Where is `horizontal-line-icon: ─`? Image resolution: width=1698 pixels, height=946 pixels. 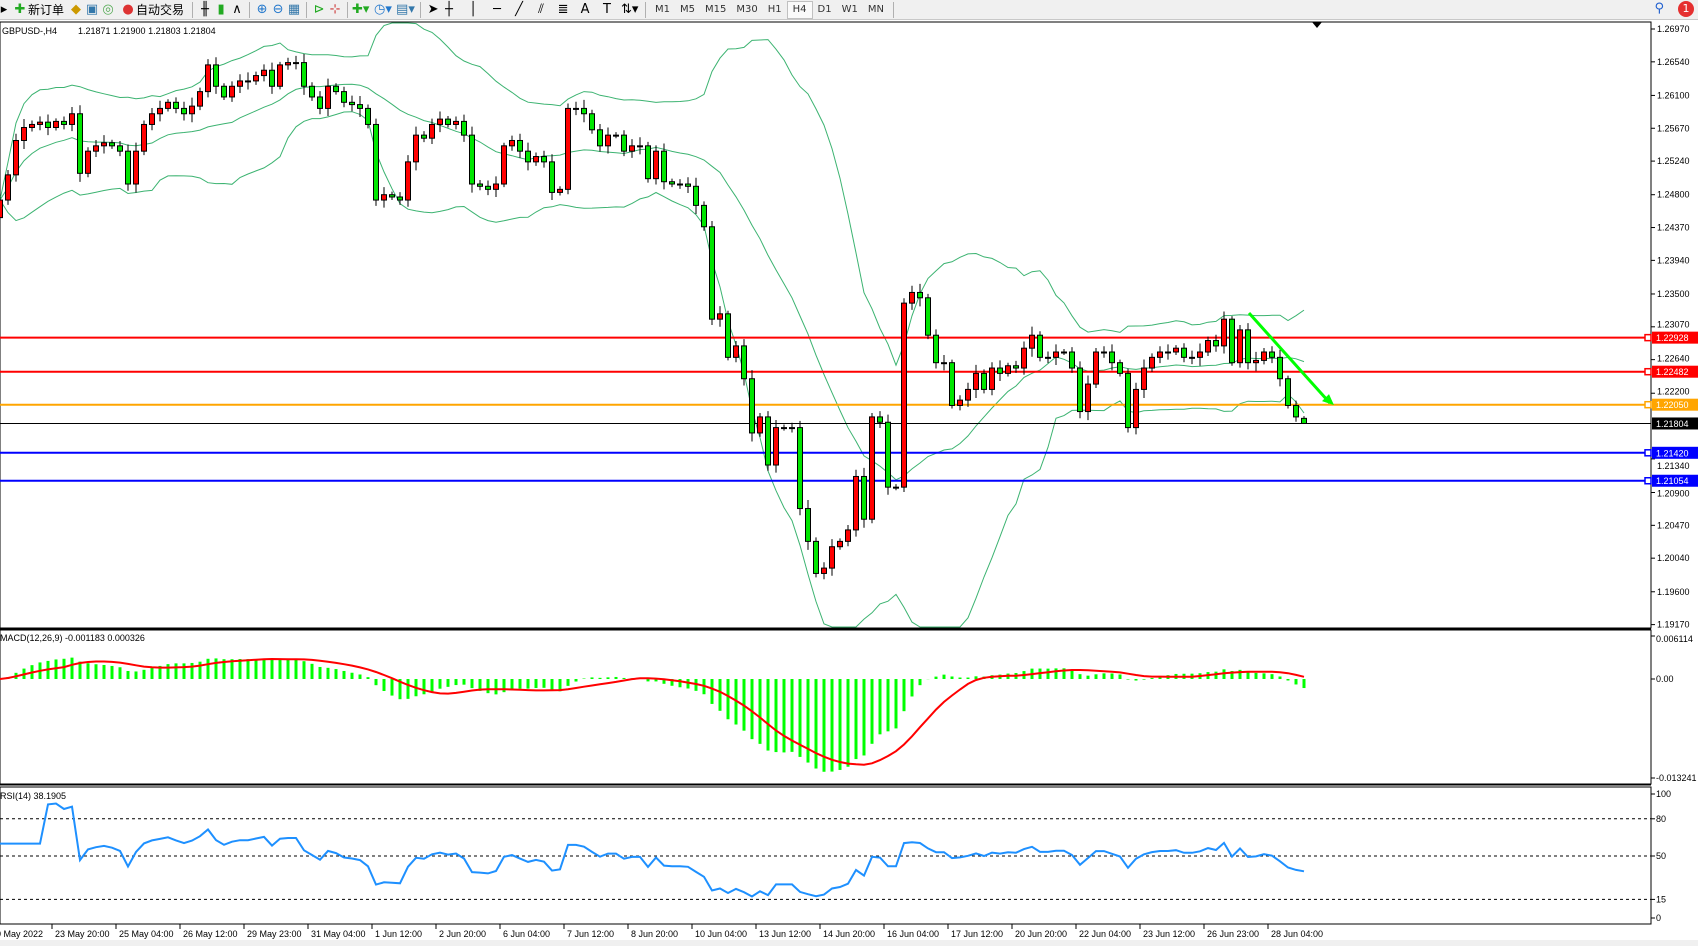 horizontal-line-icon: ─ is located at coordinates (497, 9).